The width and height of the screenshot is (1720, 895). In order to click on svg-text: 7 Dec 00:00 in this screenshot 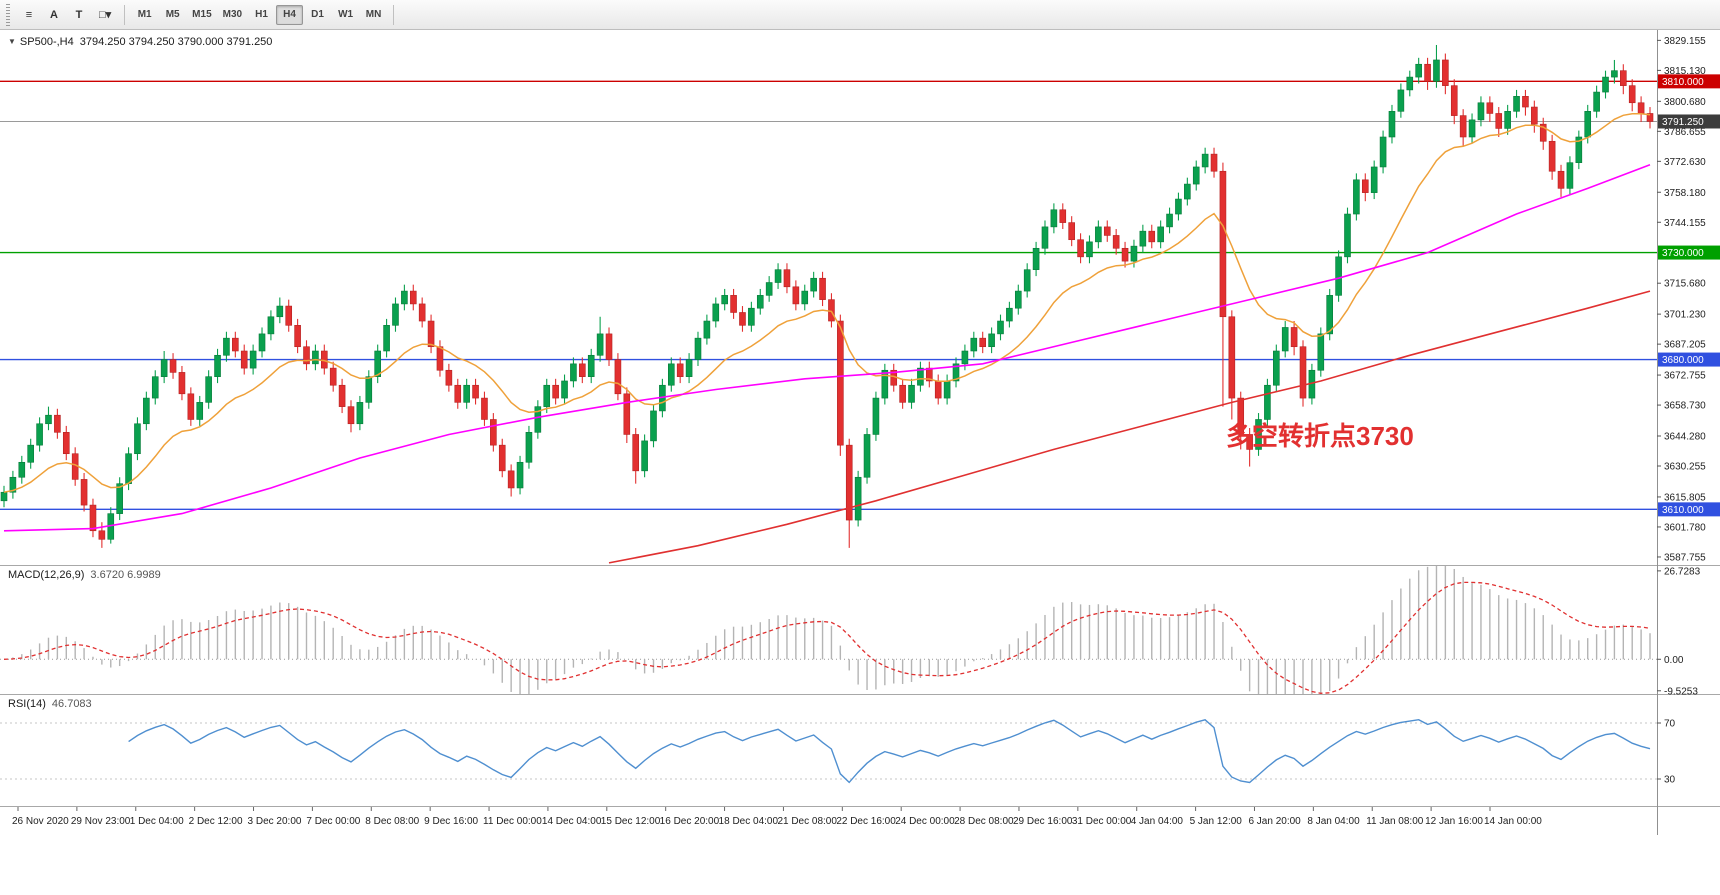, I will do `click(333, 821)`.